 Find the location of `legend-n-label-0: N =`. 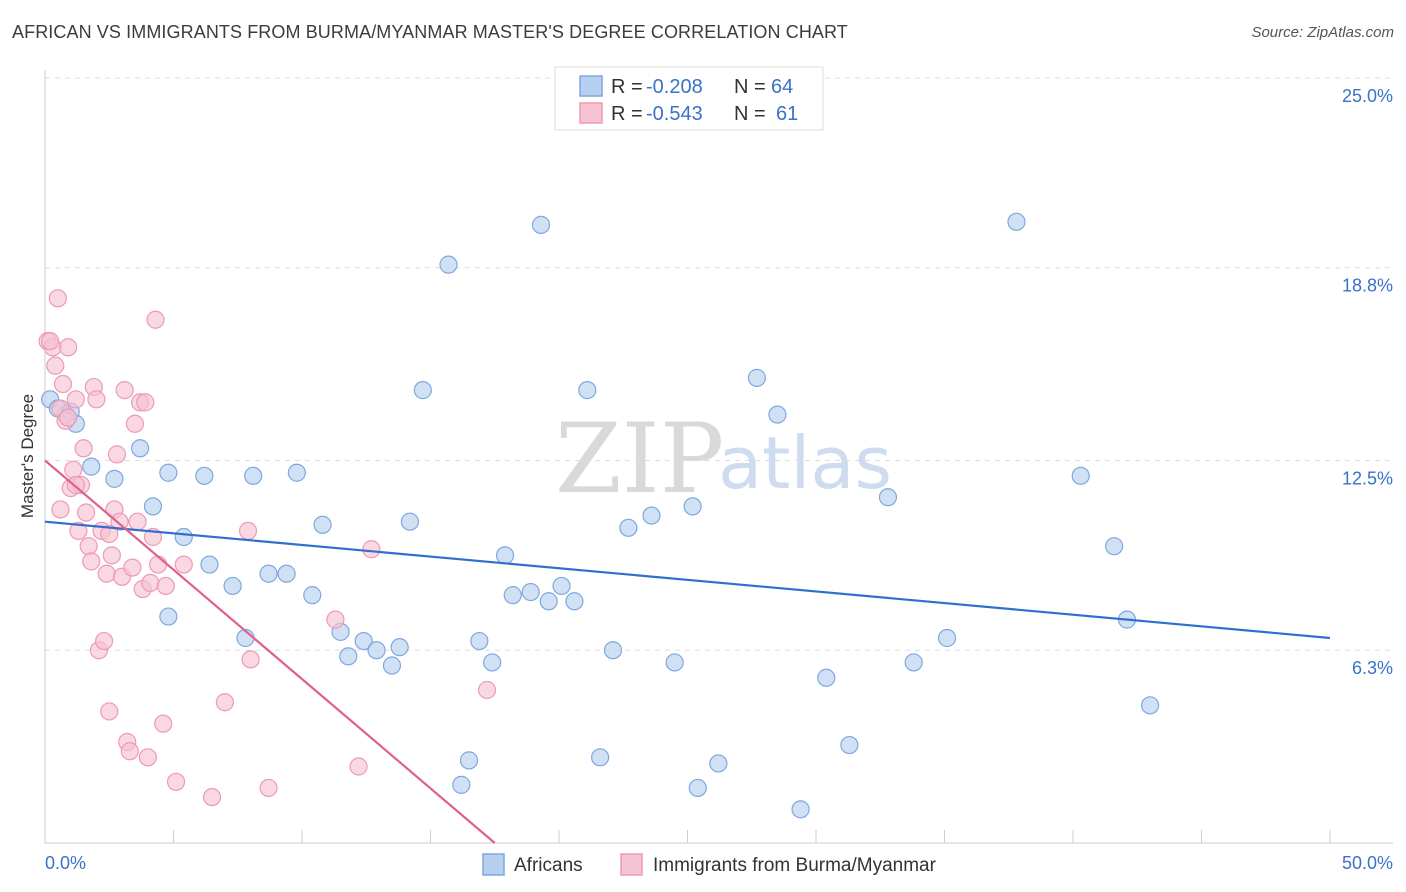

legend-n-label-0: N = is located at coordinates (750, 87).